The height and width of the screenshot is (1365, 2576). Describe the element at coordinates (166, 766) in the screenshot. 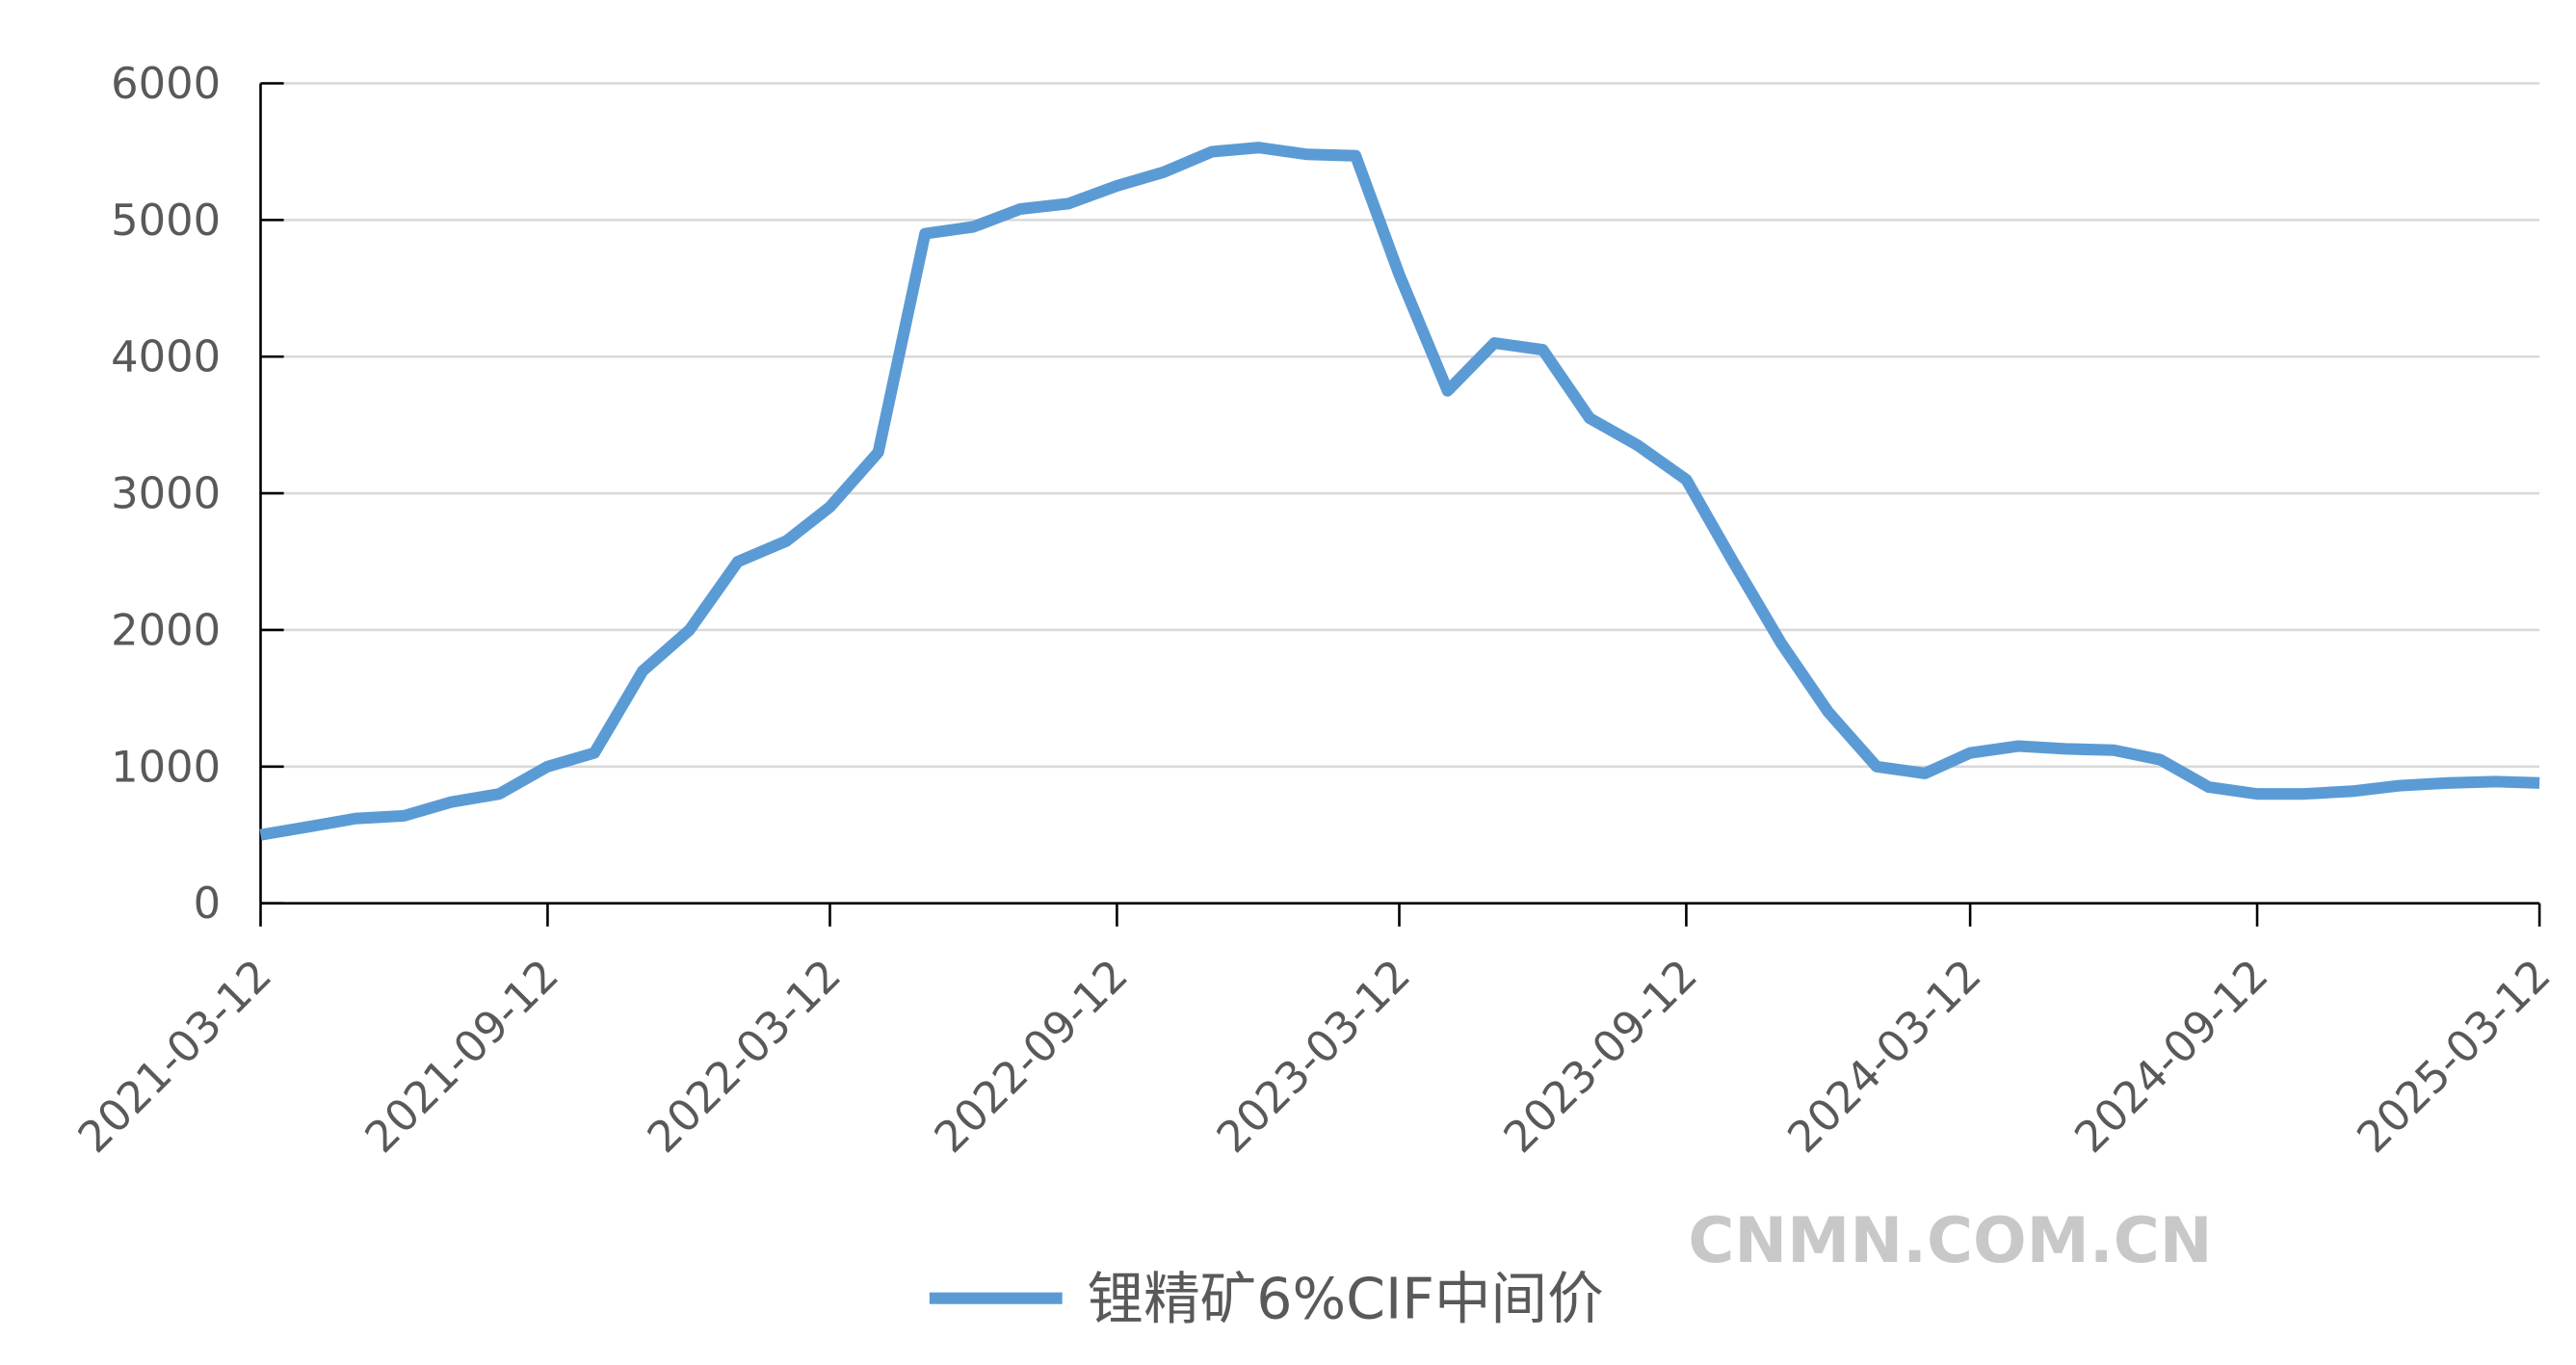

I see `y-tick-label: 1000` at that location.